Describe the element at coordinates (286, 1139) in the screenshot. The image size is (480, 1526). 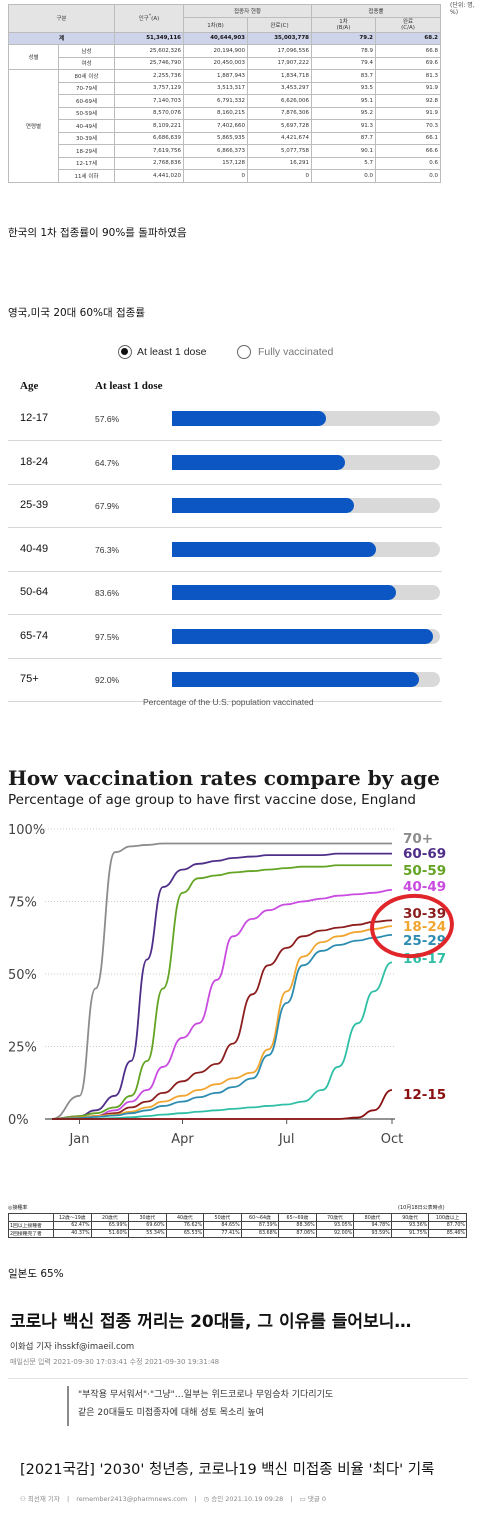
I see `x-tick-label: Jul` at that location.